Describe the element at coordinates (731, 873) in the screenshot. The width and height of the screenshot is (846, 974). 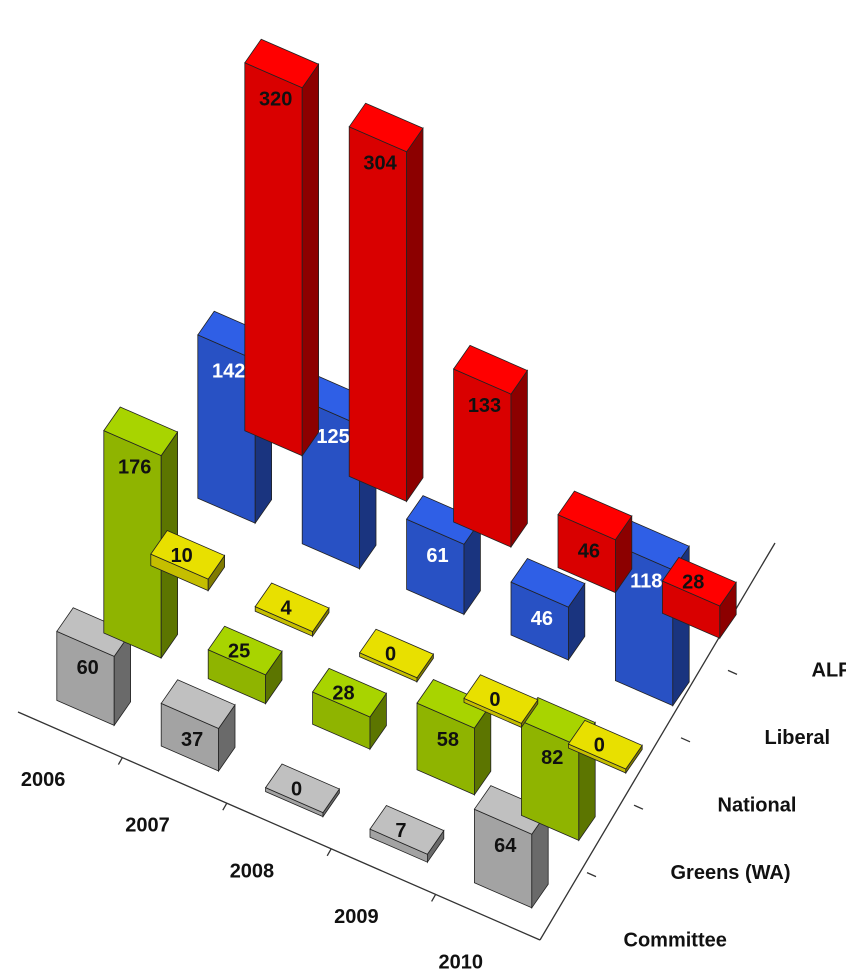
I see `series-label-greens-wa: Greens (WA)` at that location.